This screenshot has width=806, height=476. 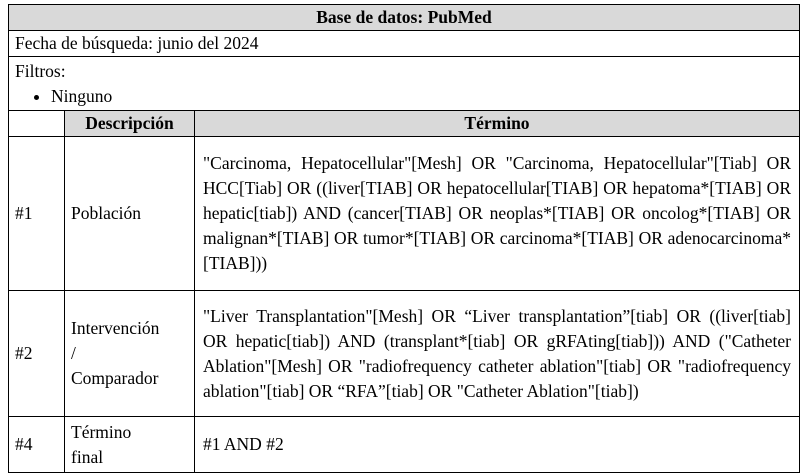 What do you see at coordinates (404, 43) in the screenshot?
I see `search-date: Fecha de búsqueda: junio del 2024` at bounding box center [404, 43].